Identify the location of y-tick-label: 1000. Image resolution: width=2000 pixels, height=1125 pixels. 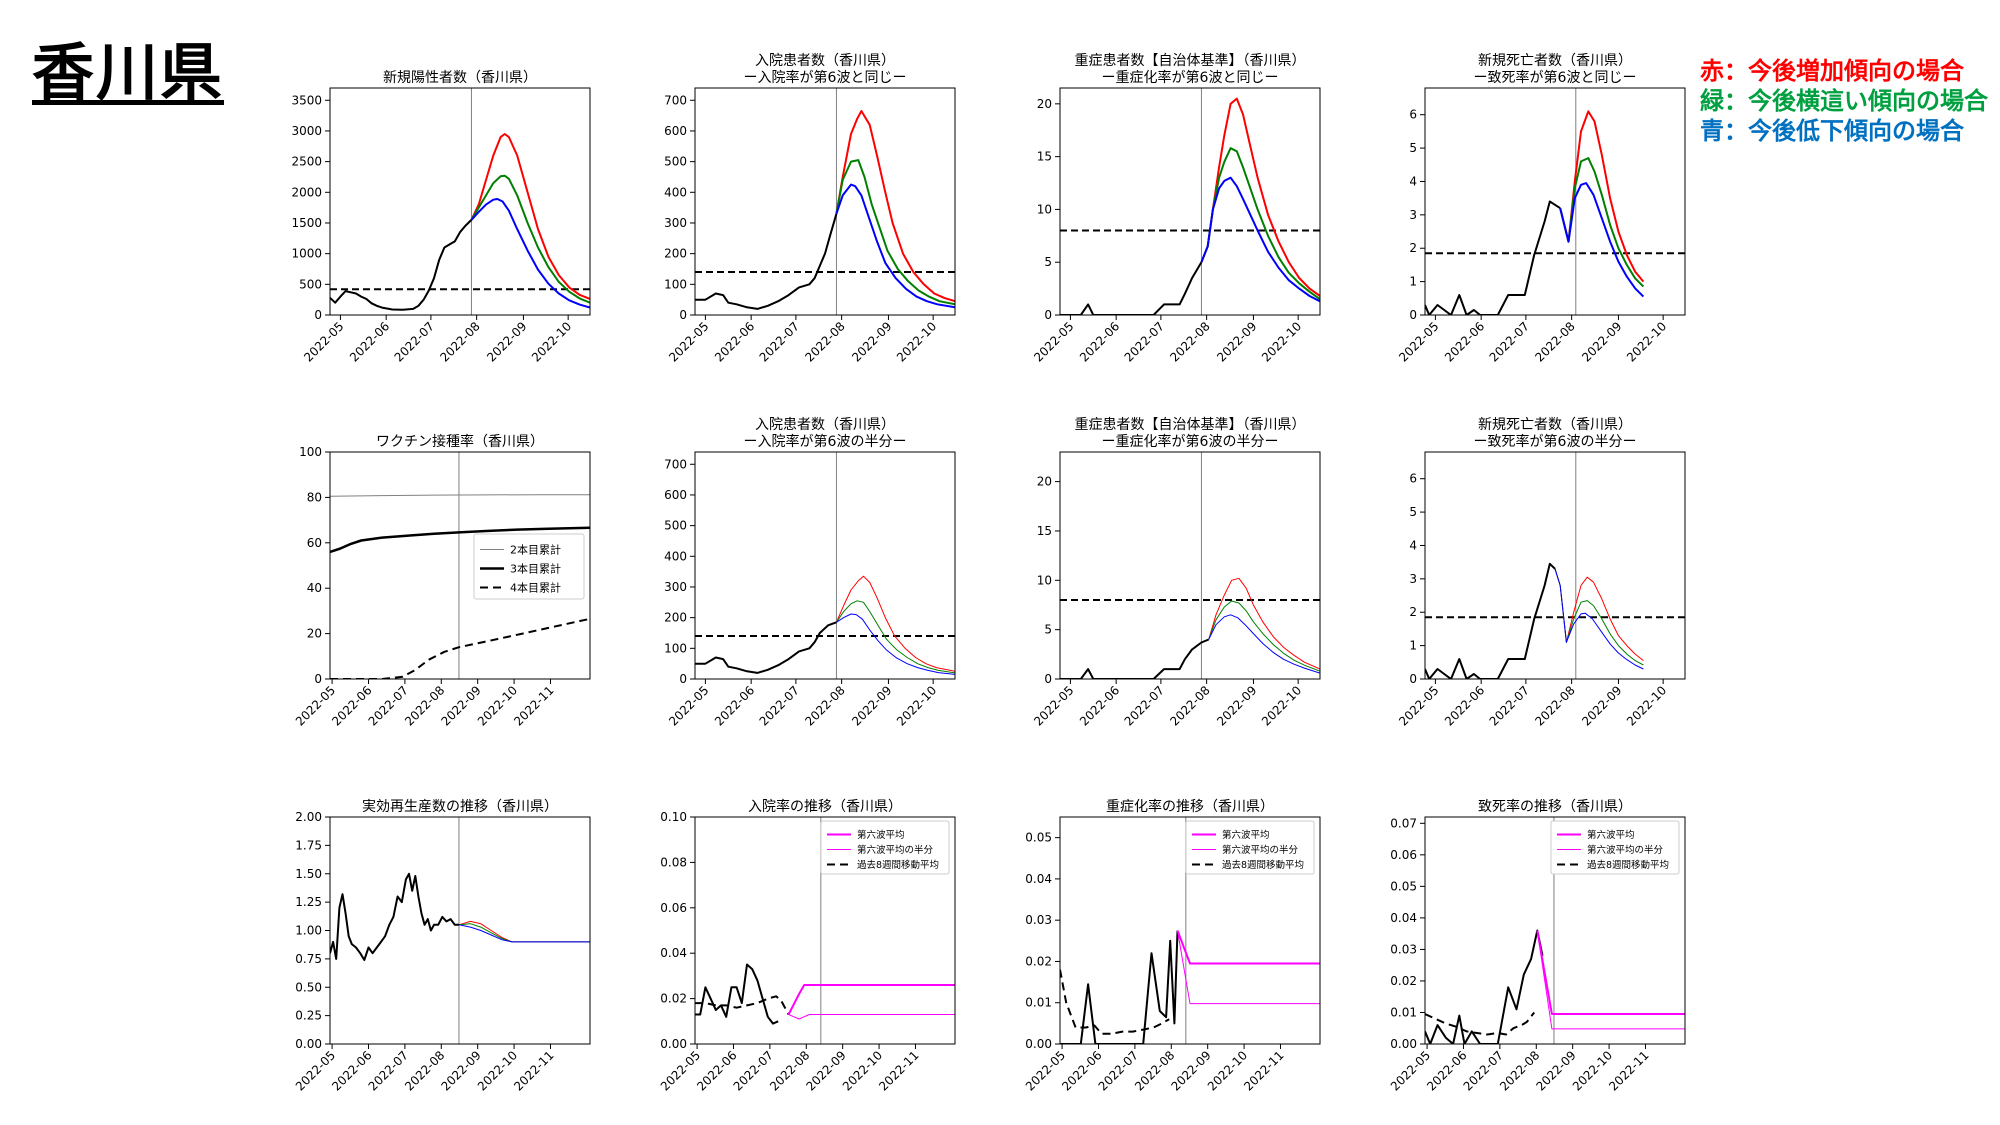
(306, 254).